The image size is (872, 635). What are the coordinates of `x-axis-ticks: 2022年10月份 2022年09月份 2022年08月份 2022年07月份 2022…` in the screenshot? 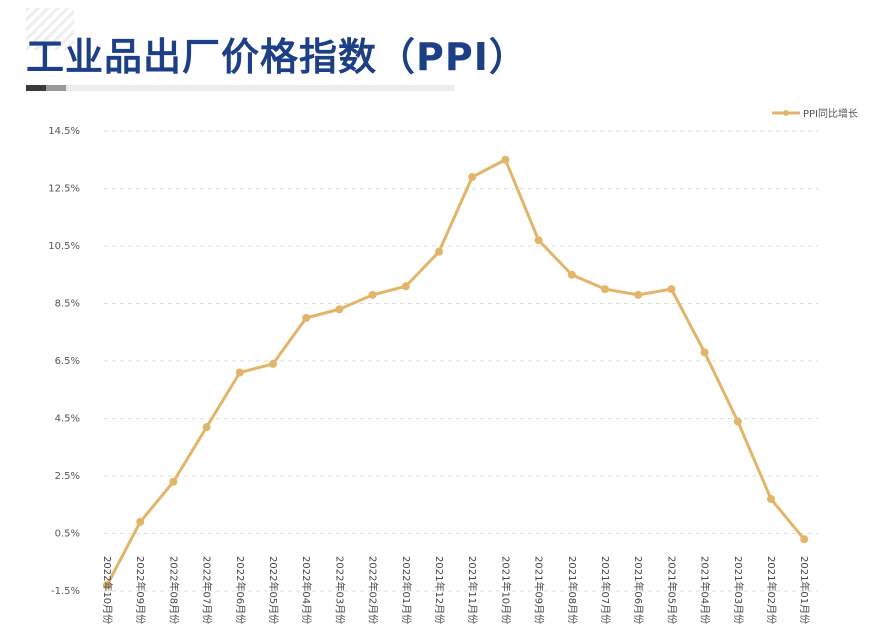 It's located at (456, 590).